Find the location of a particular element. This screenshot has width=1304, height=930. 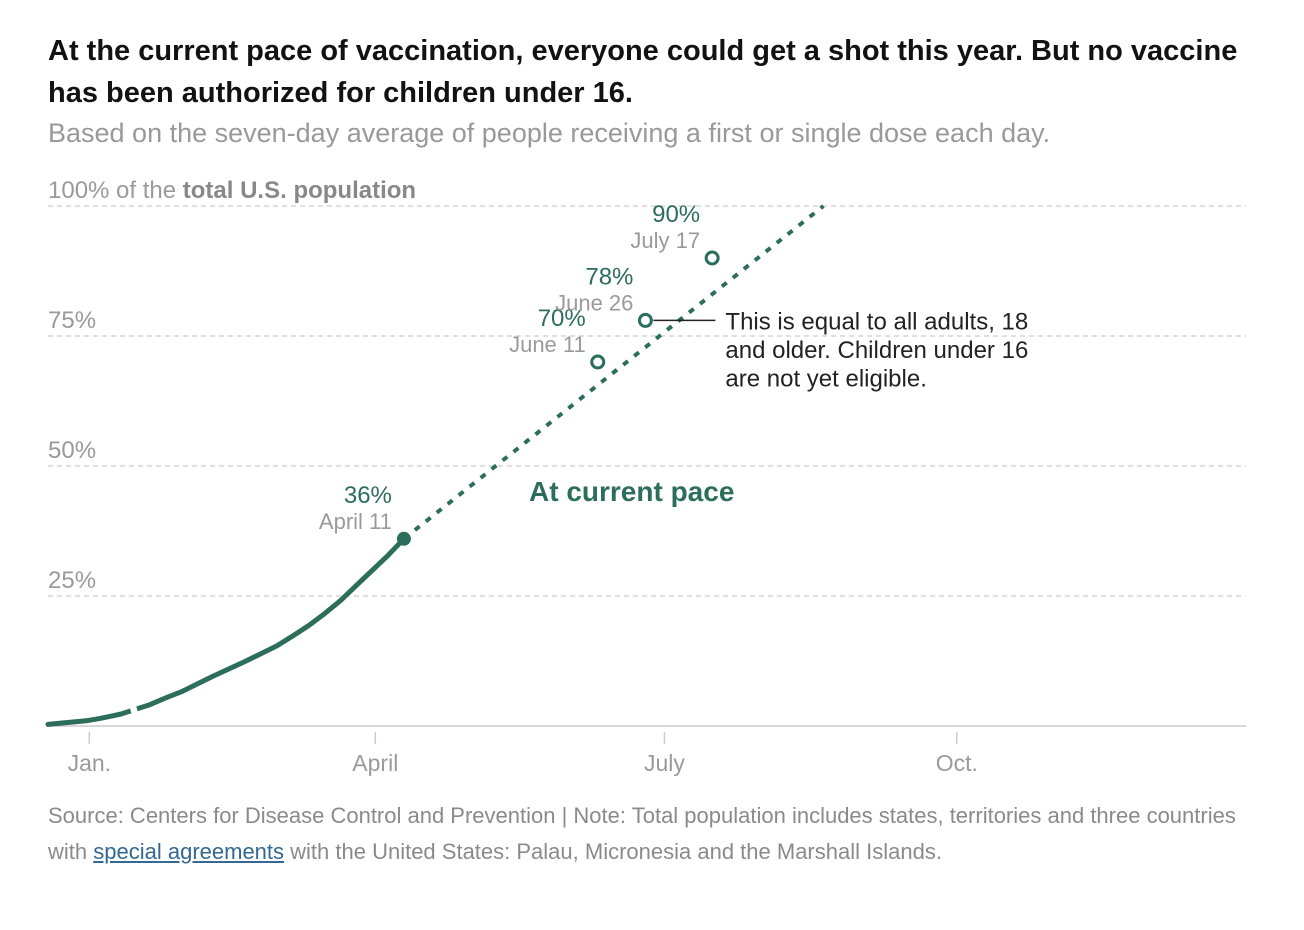

x-axis is located at coordinates (647, 734).